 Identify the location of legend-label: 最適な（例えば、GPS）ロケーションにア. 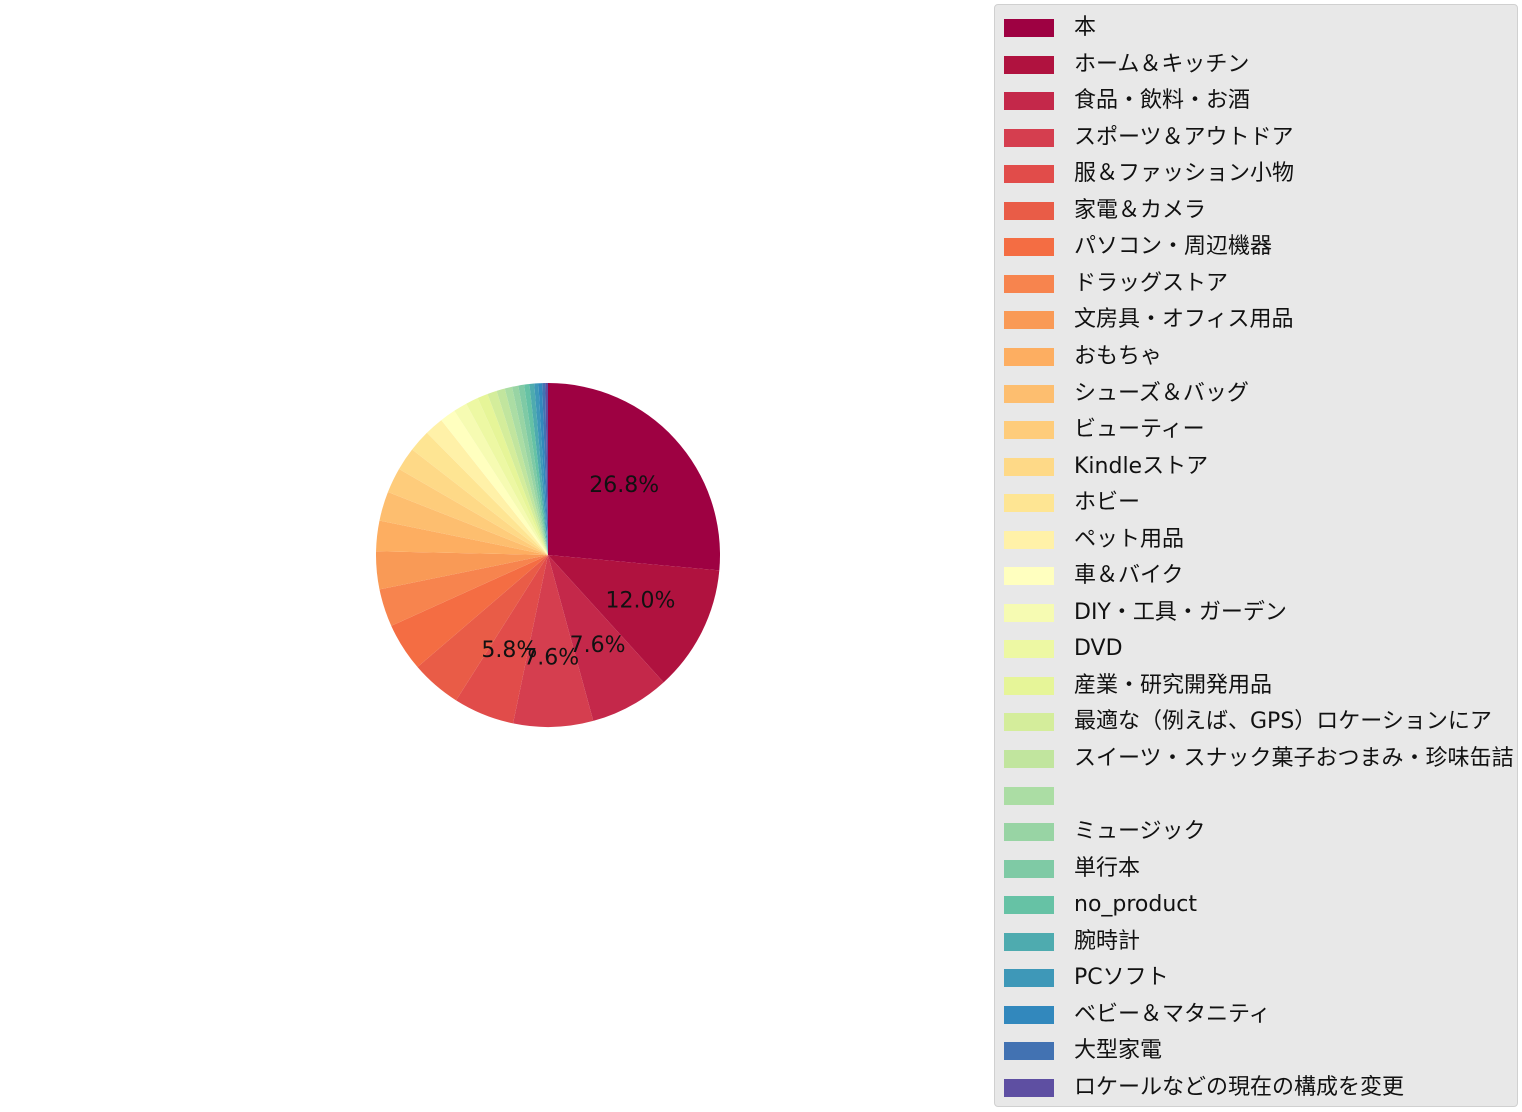
(1283, 722).